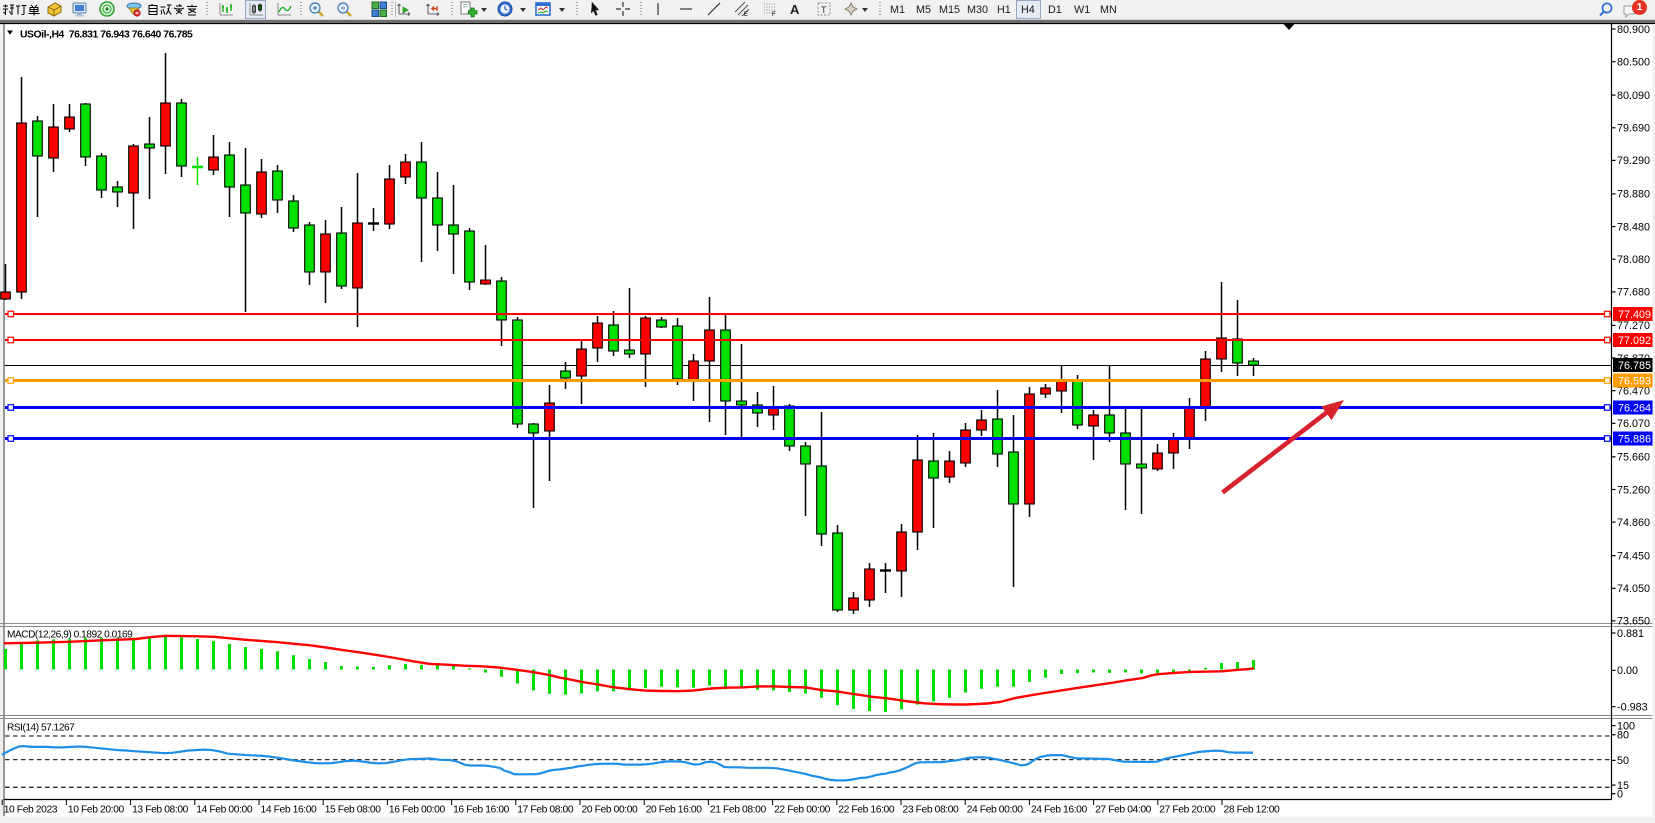  What do you see at coordinates (1632, 708) in the screenshot?
I see `svg-text: -0.983` at bounding box center [1632, 708].